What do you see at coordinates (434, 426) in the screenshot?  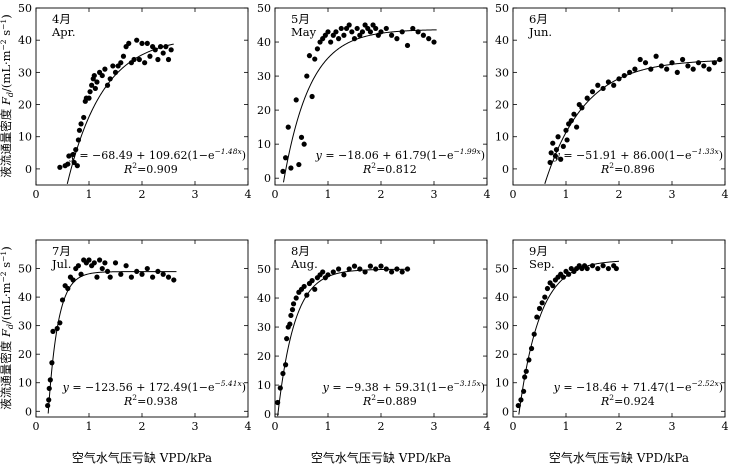 I see `x-tick-label: 3` at bounding box center [434, 426].